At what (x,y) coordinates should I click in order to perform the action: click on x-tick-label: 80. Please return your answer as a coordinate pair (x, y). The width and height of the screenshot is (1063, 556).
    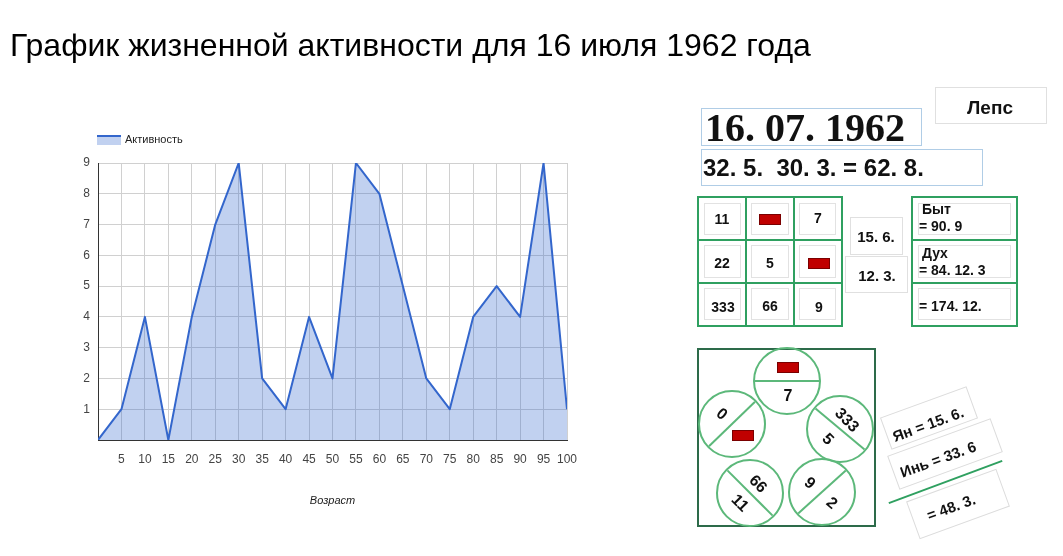
    Looking at the image, I should click on (473, 458).